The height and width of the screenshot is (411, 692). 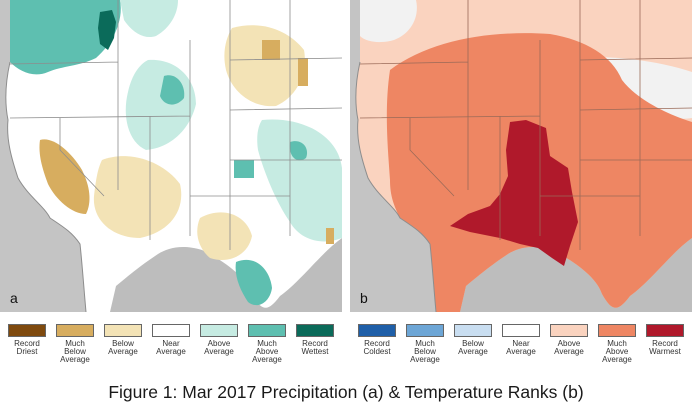 What do you see at coordinates (244, 169) in the screenshot?
I see `kansas-wet-spot` at bounding box center [244, 169].